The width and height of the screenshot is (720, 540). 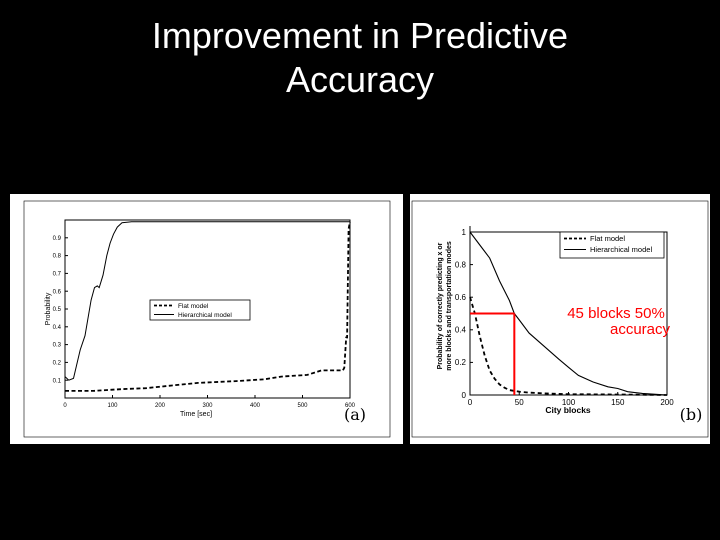 I want to click on chart-b-legend-box, so click(x=612, y=245).